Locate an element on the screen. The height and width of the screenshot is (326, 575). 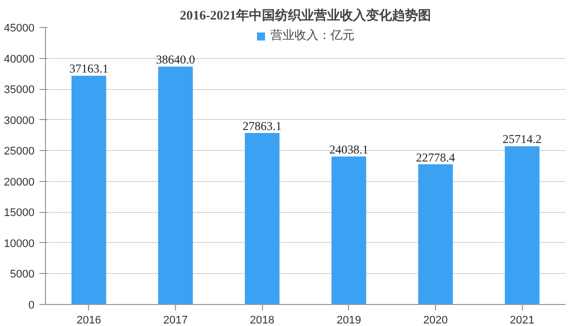
x-tick-label: 2020 is located at coordinates (435, 320).